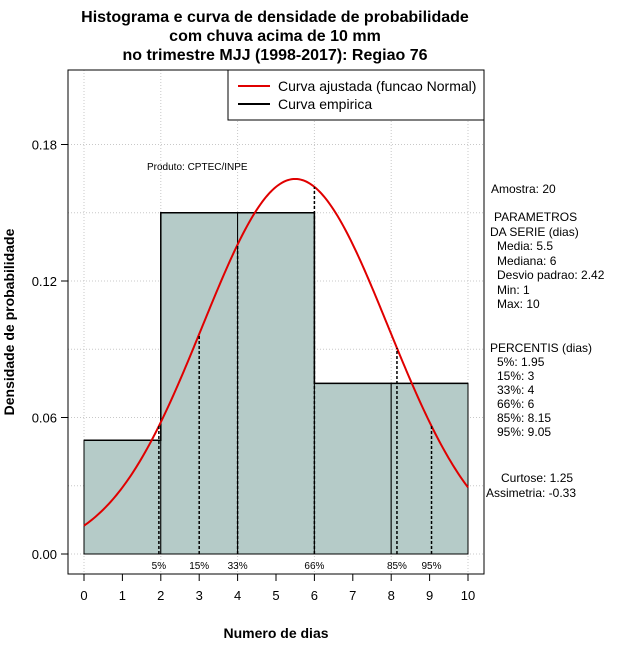 This screenshot has height=660, width=640. What do you see at coordinates (44, 418) in the screenshot?
I see `y-tick-label: 0.06` at bounding box center [44, 418].